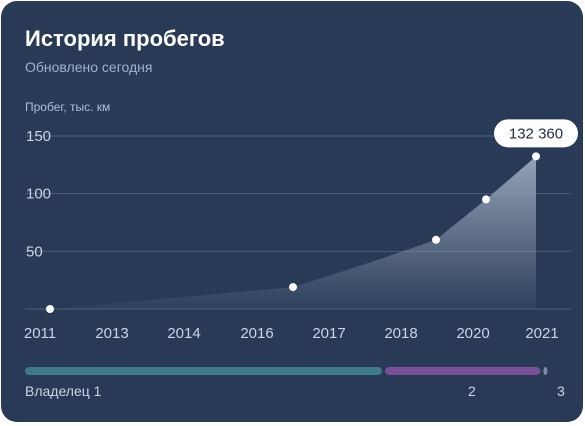  I want to click on x-tick-label: 2014, so click(183, 333).